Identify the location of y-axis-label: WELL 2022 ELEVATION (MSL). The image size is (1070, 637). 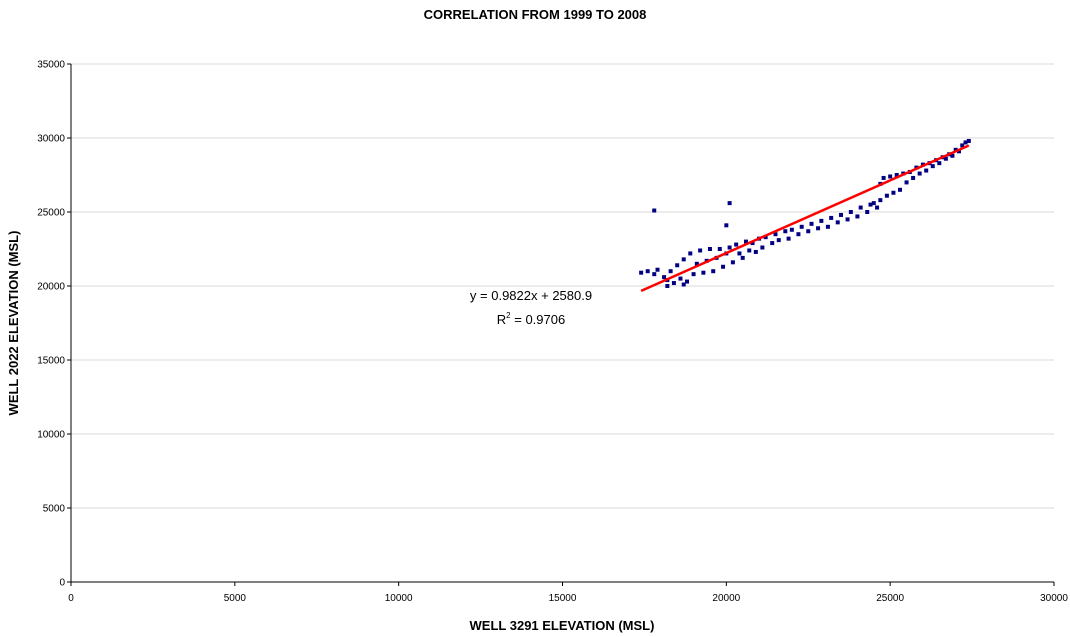
(13, 323).